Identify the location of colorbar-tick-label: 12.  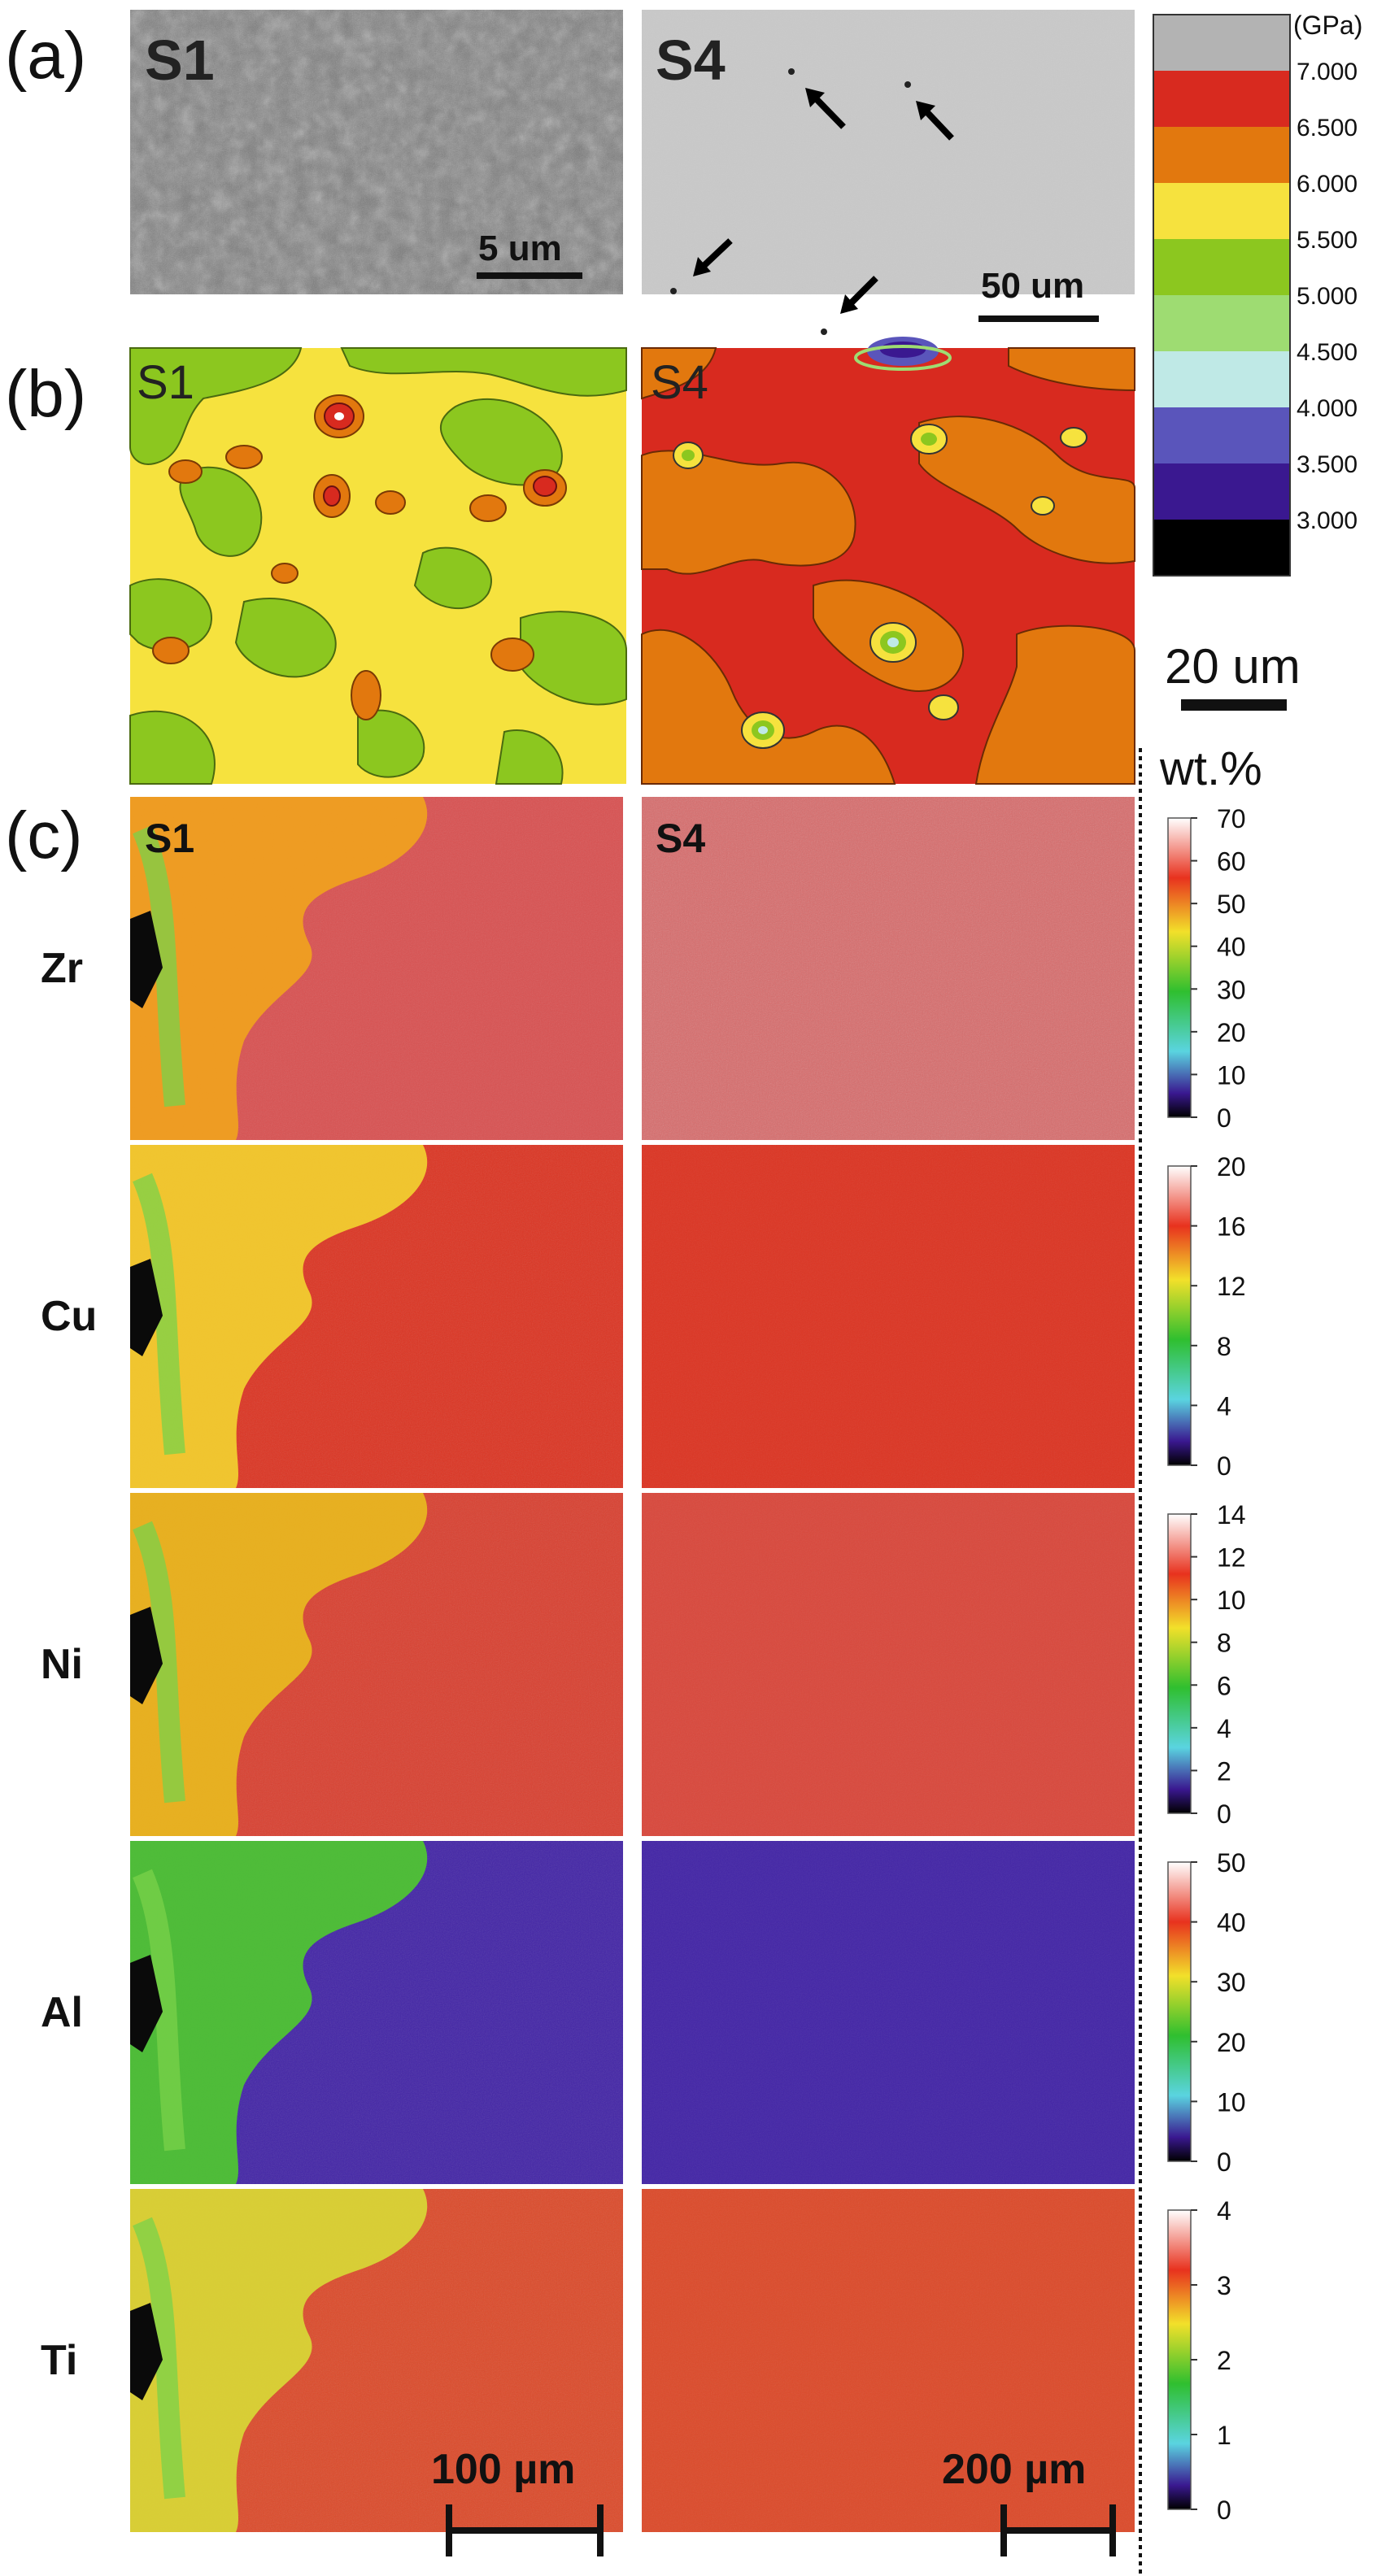
(1231, 1558).